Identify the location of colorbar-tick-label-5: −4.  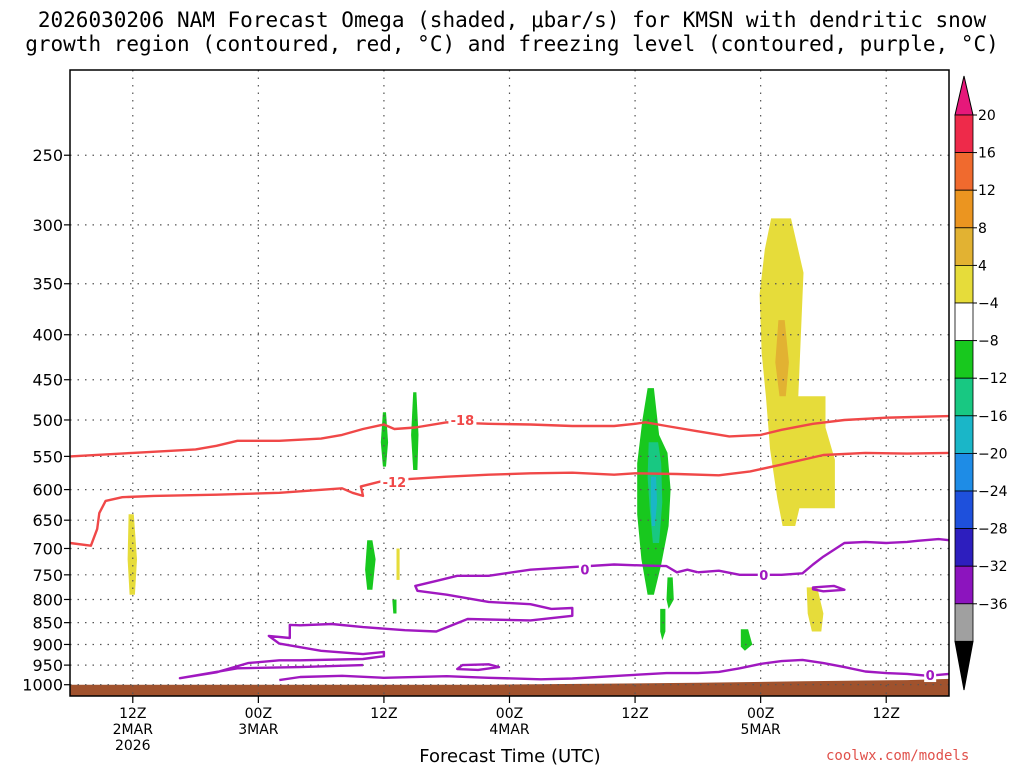
(988, 304).